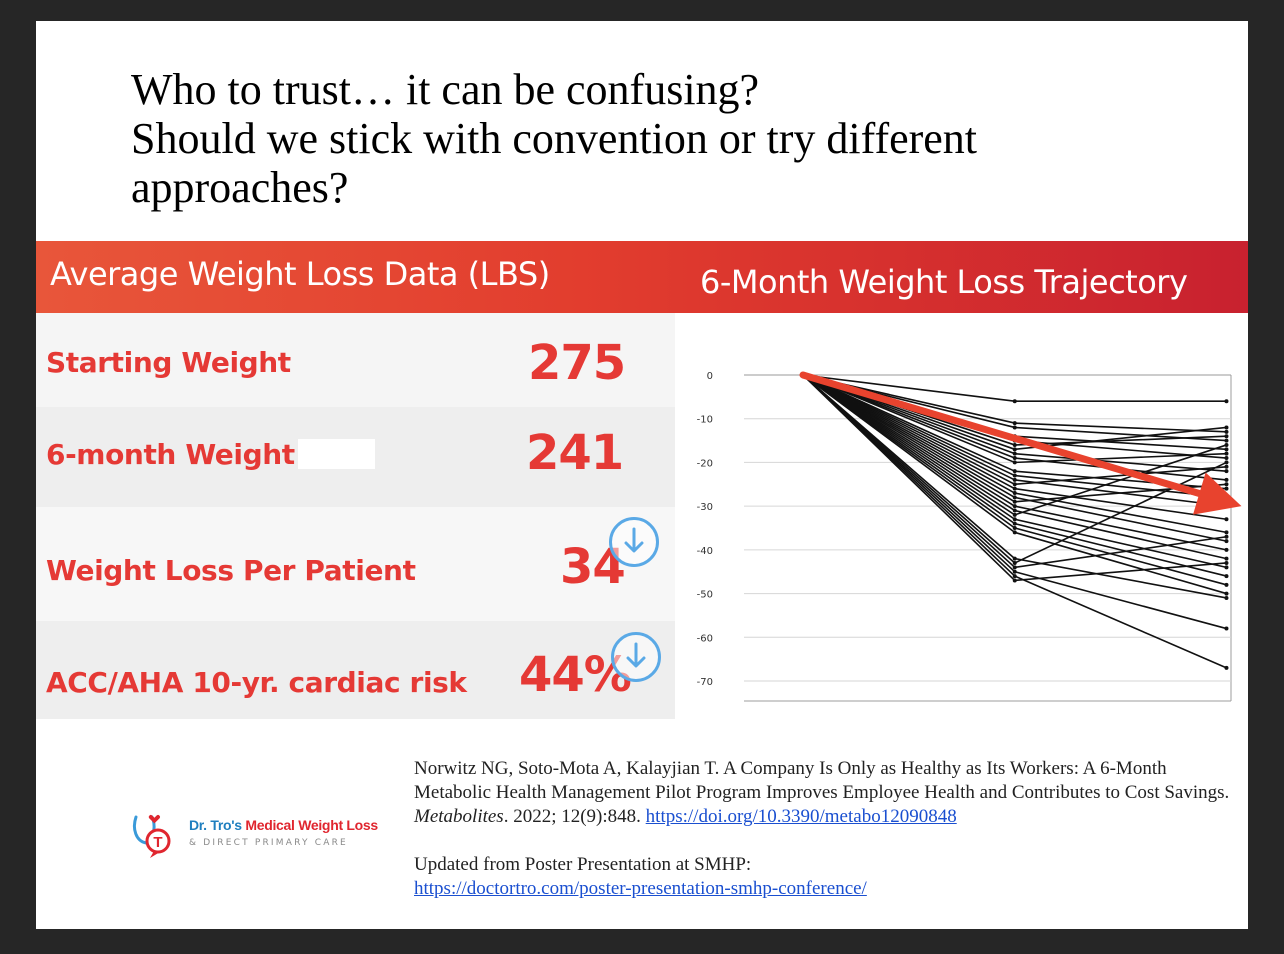 Image resolution: width=1284 pixels, height=954 pixels. I want to click on stat-row-6-month-weight: 6-month Weight 241, so click(355, 457).